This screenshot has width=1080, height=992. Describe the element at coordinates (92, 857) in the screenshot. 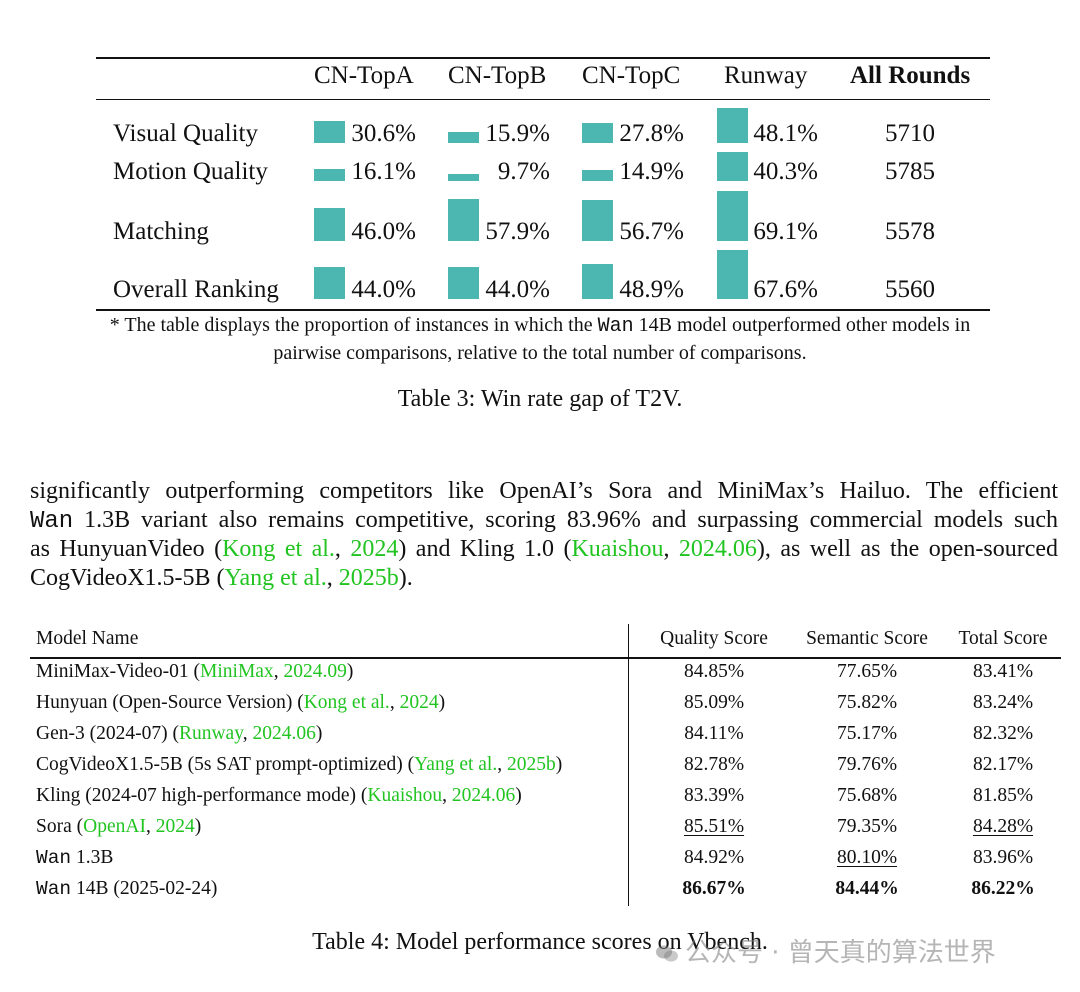

I see `model-suffix: 1.3B` at that location.